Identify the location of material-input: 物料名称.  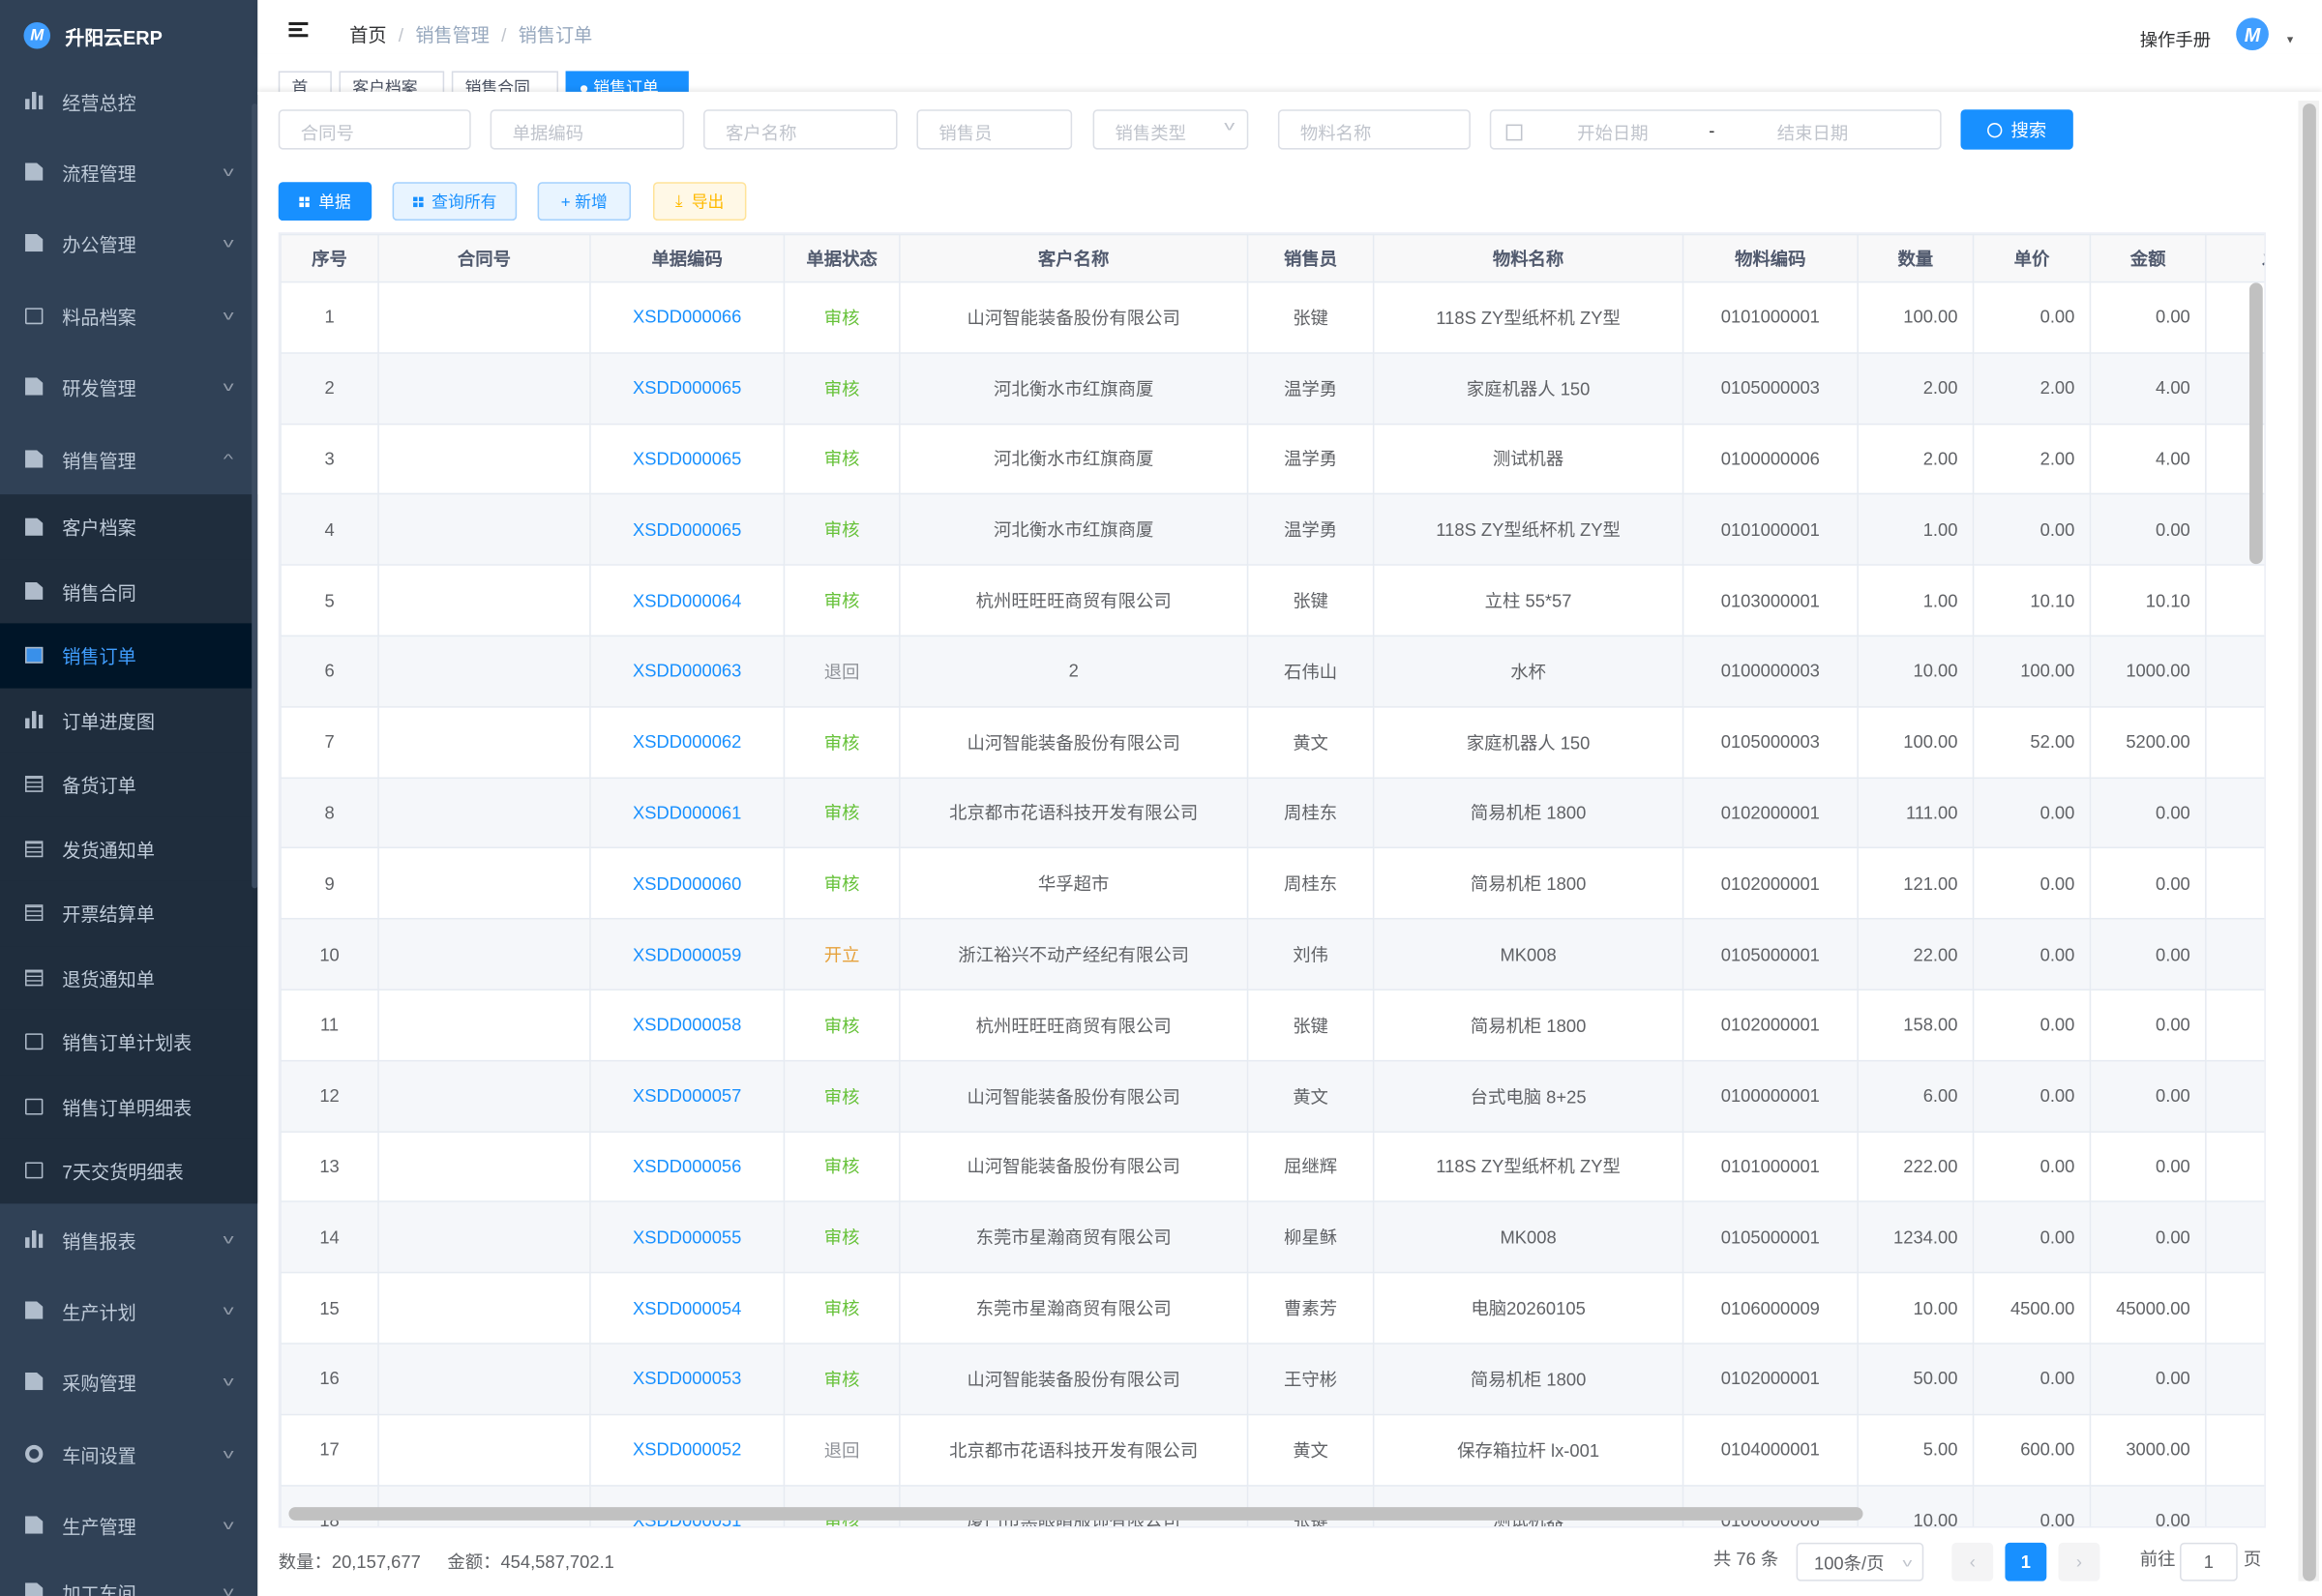
(1374, 129).